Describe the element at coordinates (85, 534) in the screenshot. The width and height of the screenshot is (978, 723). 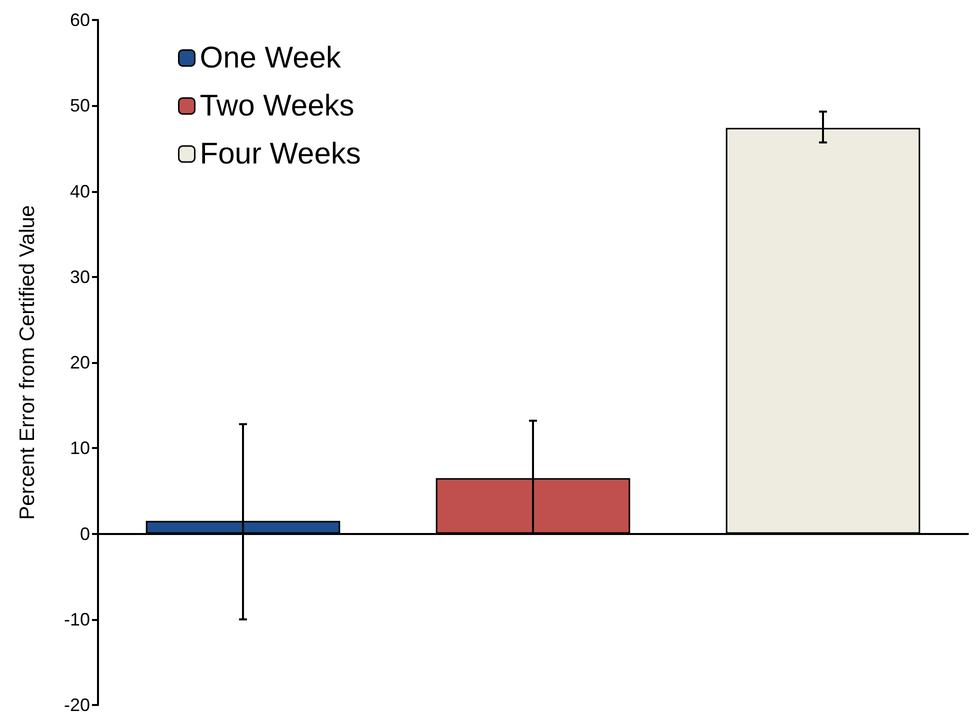
I see `y-tick-label: 0` at that location.